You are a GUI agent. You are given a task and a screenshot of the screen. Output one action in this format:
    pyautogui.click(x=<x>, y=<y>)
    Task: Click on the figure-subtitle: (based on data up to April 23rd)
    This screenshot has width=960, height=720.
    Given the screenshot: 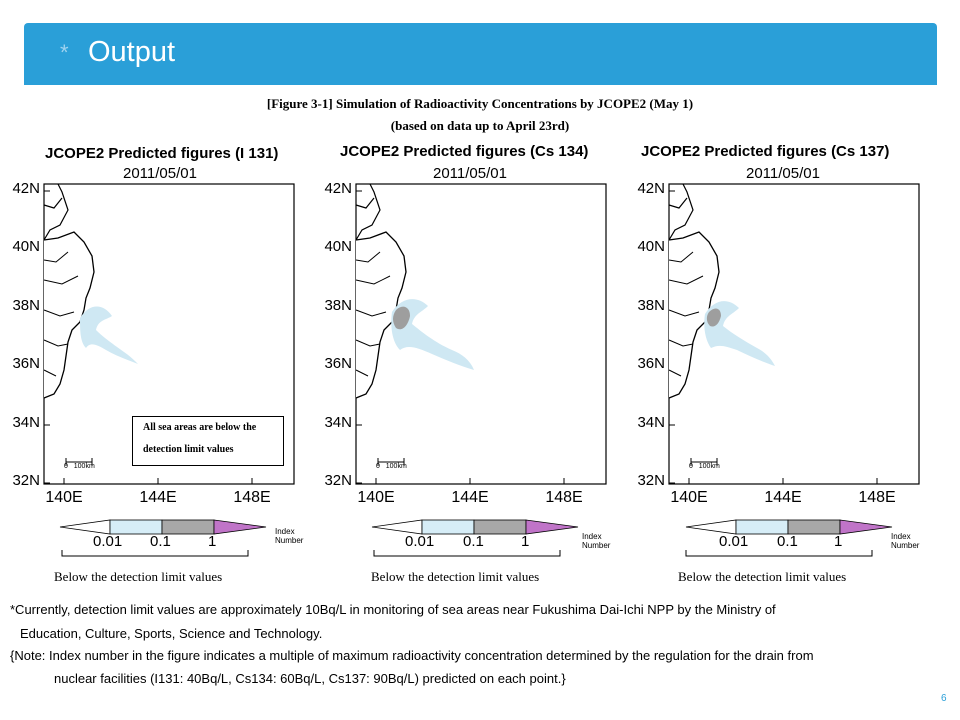 What is the action you would take?
    pyautogui.click(x=480, y=125)
    